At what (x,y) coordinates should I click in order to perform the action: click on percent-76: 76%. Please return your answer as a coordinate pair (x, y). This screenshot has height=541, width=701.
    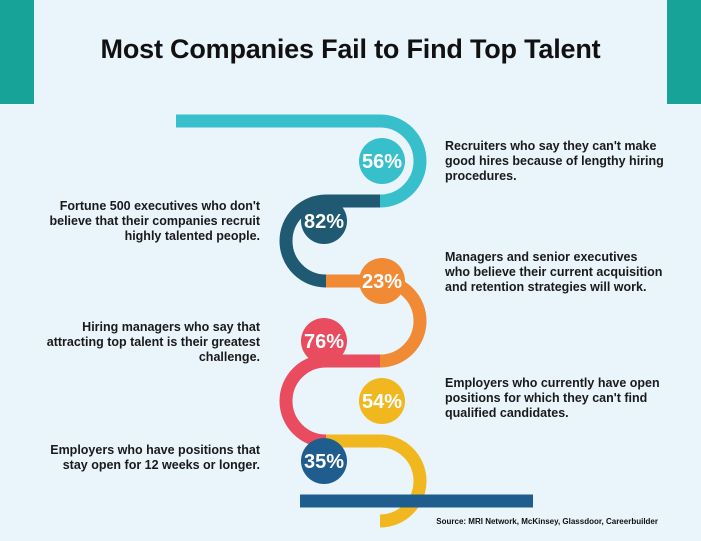
    Looking at the image, I should click on (324, 342).